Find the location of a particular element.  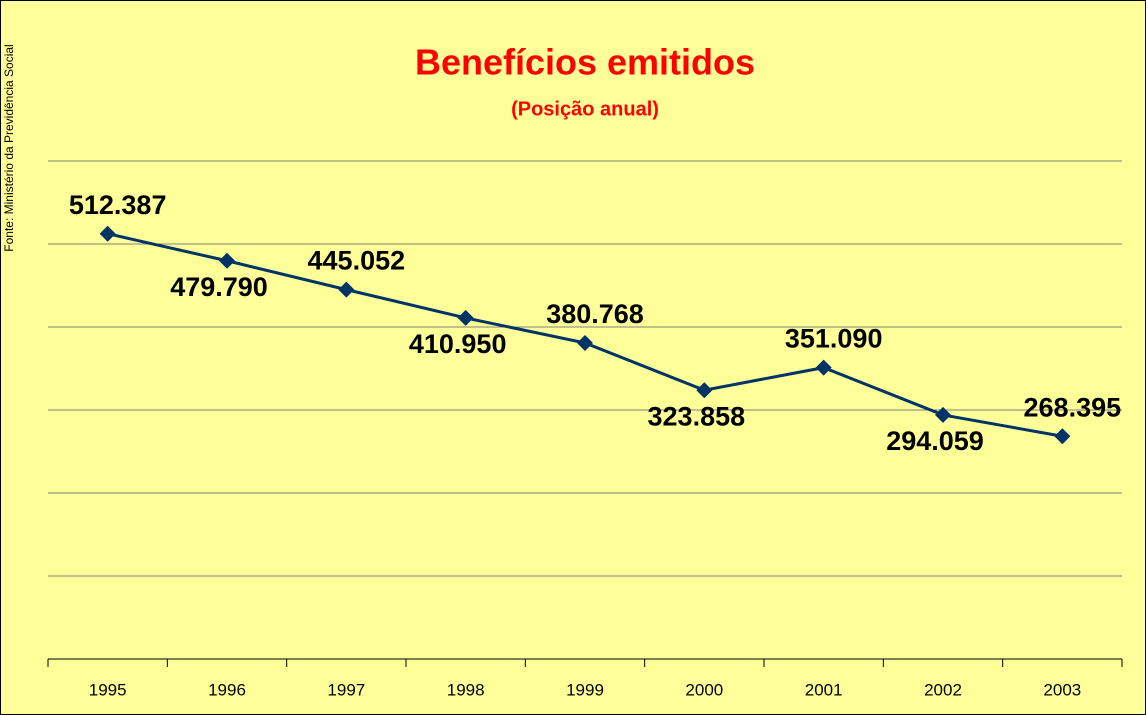

data-label: 512.387 is located at coordinates (118, 205).